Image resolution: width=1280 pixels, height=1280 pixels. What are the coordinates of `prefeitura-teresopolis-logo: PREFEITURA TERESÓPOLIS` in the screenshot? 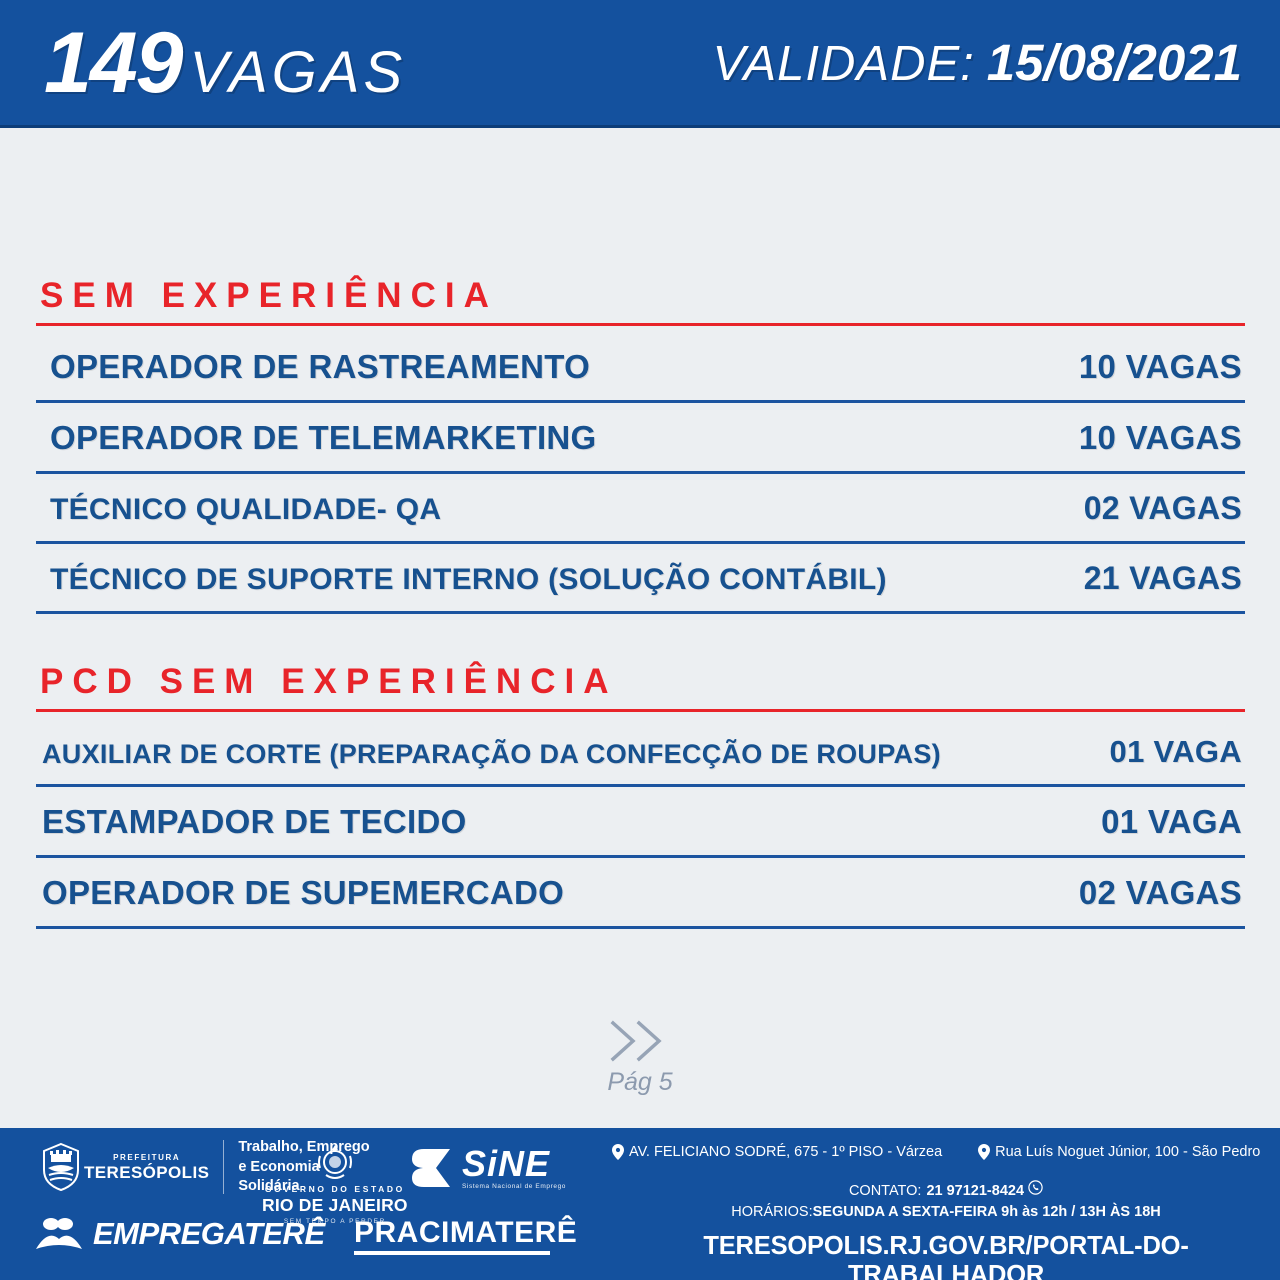 It's located at (123, 1167).